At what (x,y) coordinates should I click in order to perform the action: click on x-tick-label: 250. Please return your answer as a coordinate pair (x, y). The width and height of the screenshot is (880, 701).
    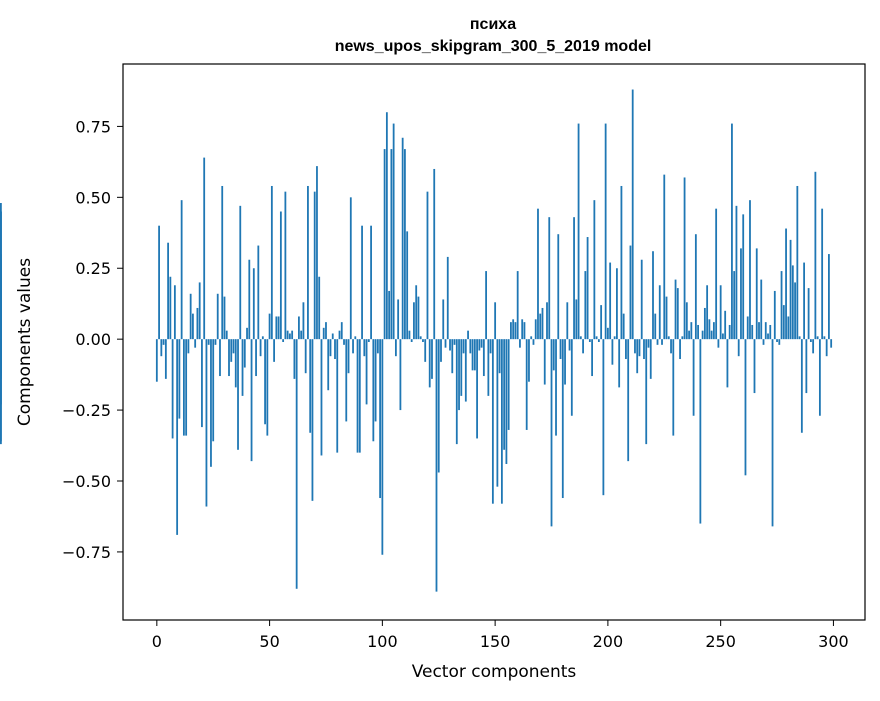
    Looking at the image, I should click on (720, 641).